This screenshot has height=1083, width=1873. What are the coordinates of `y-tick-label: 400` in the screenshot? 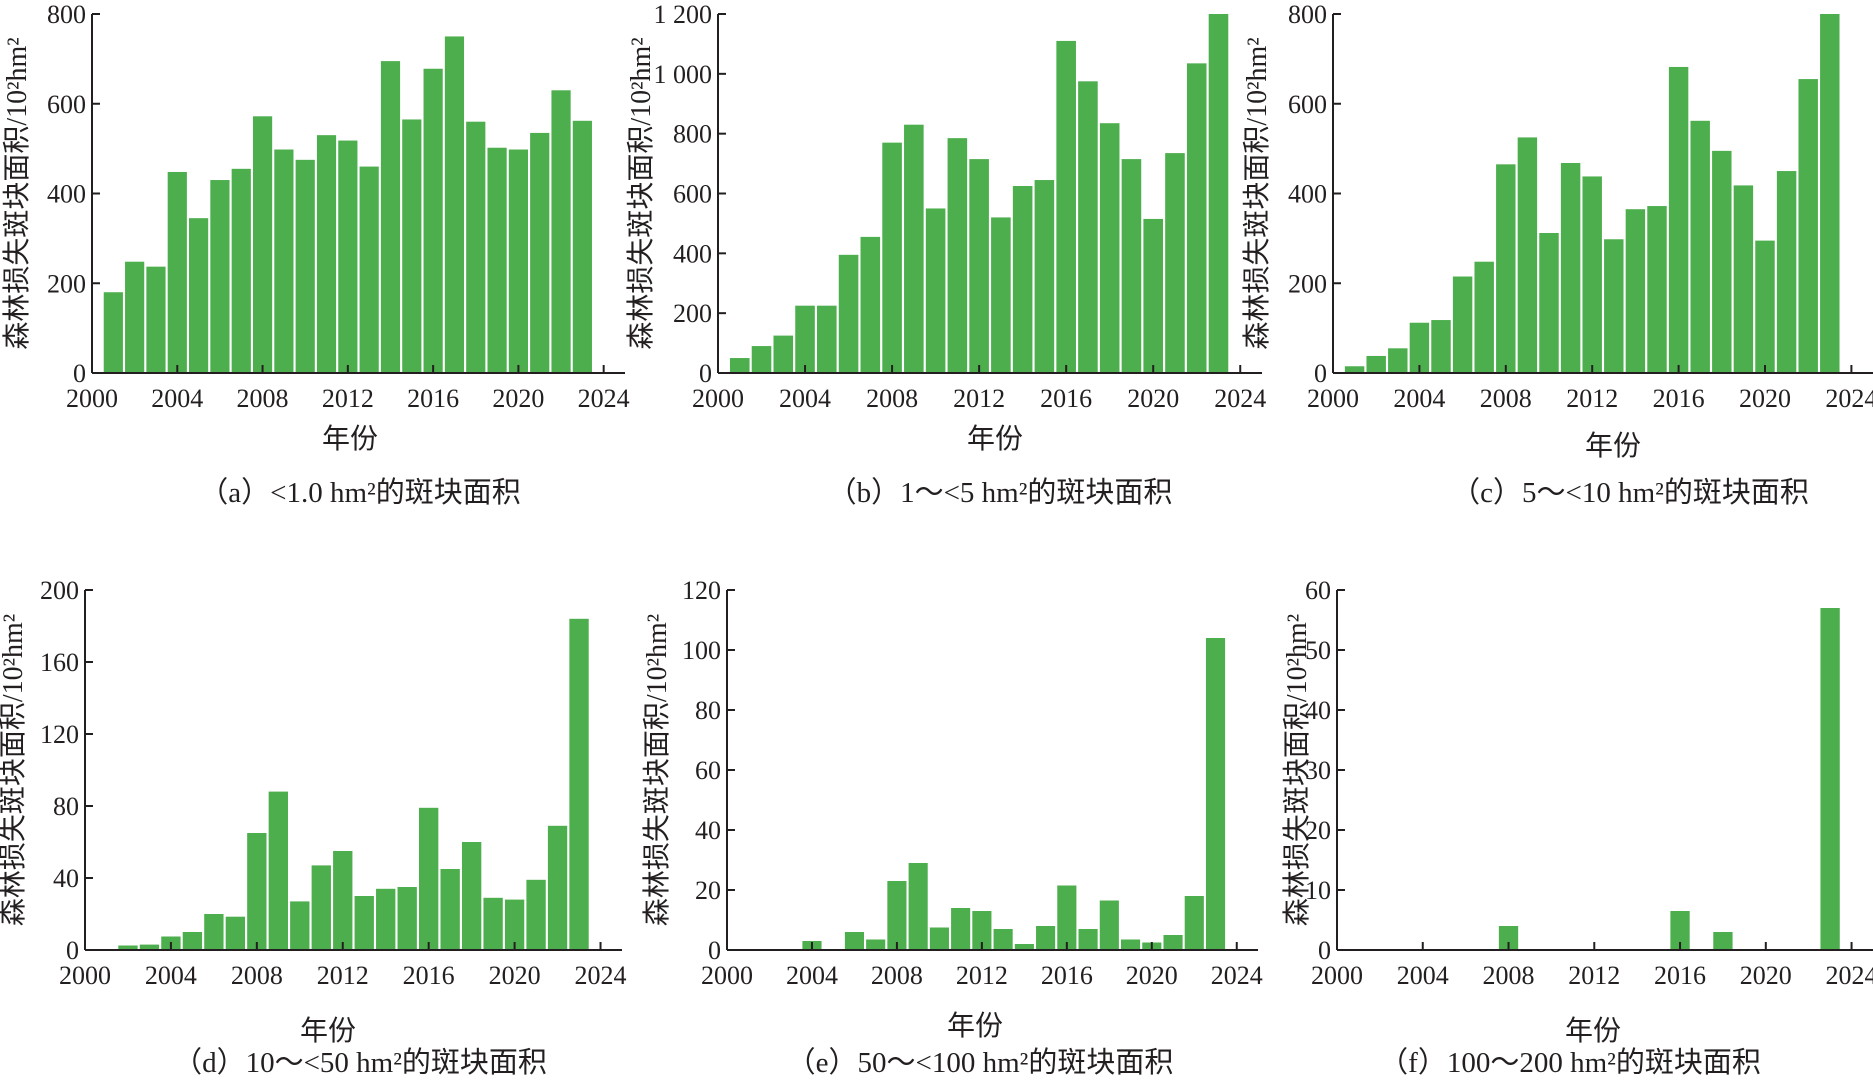 It's located at (66, 194).